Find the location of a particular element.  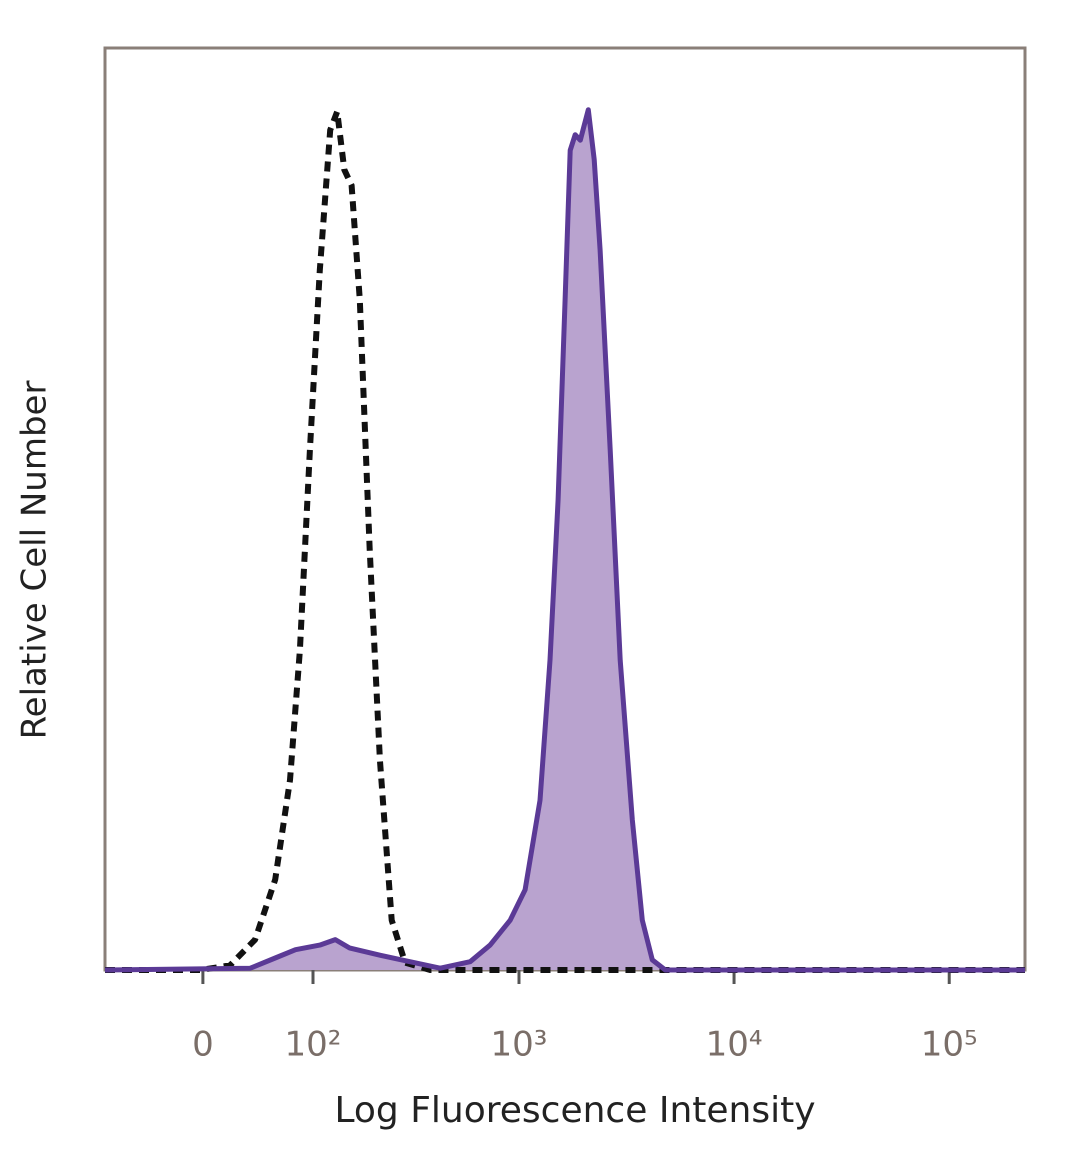

x-tick-label: 0 is located at coordinates (203, 1045).